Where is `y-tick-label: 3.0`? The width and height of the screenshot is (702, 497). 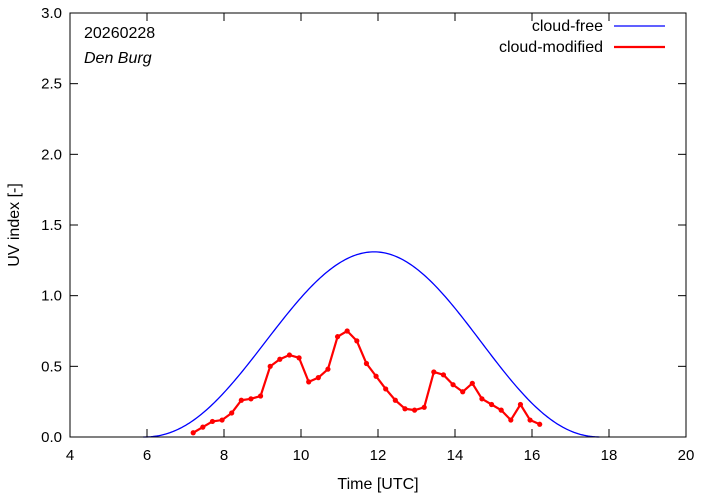
y-tick-label: 3.0 is located at coordinates (51, 13).